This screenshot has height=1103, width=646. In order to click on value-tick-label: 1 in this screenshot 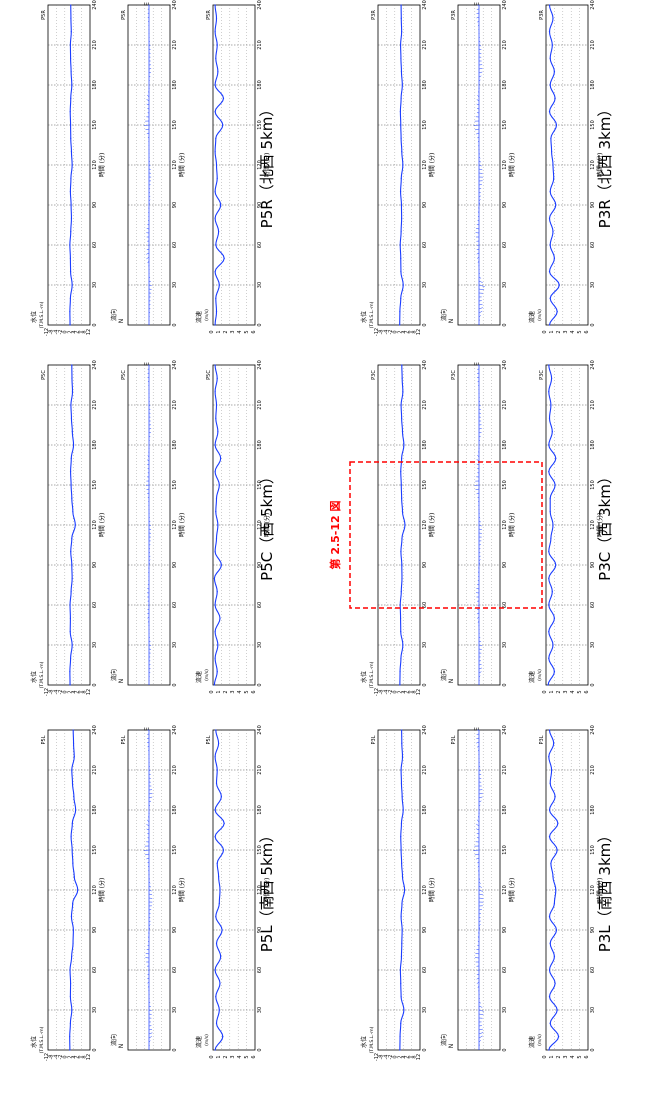, I will do `click(552, 1056)`.